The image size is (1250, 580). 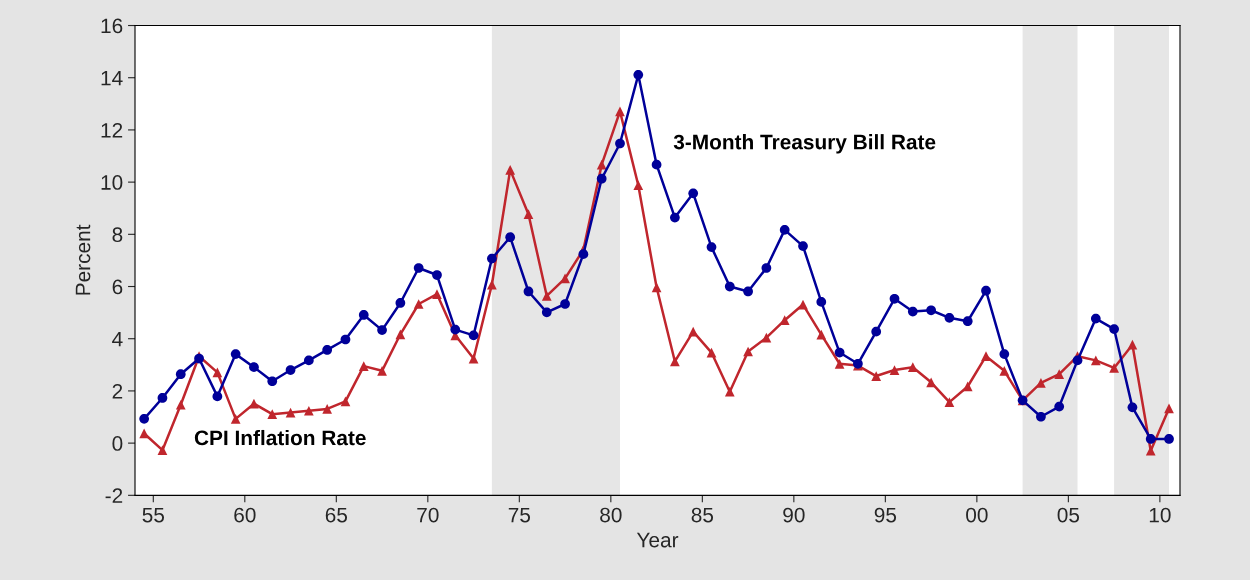 What do you see at coordinates (657, 540) in the screenshot?
I see `x-axis-title: Year` at bounding box center [657, 540].